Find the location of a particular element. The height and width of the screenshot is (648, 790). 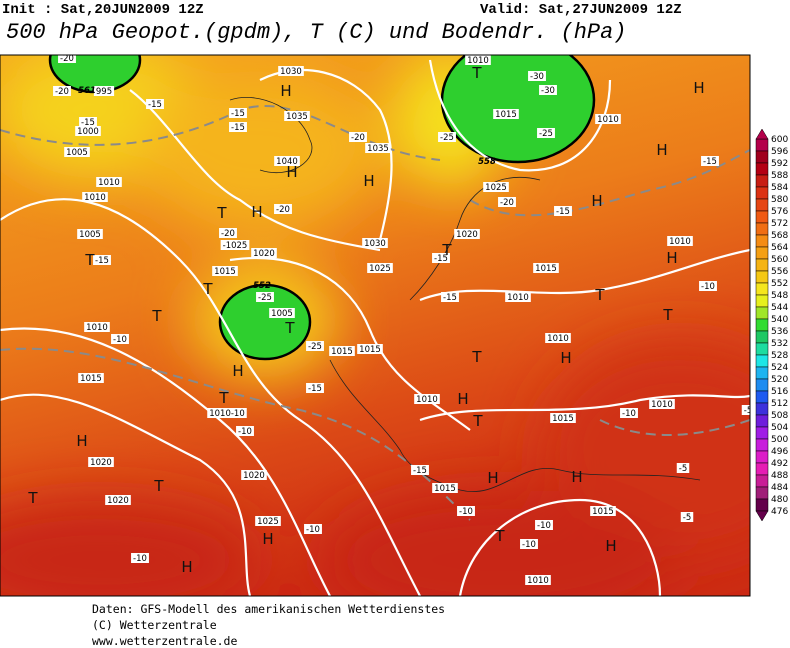

low-center is located at coordinates (265, 322).